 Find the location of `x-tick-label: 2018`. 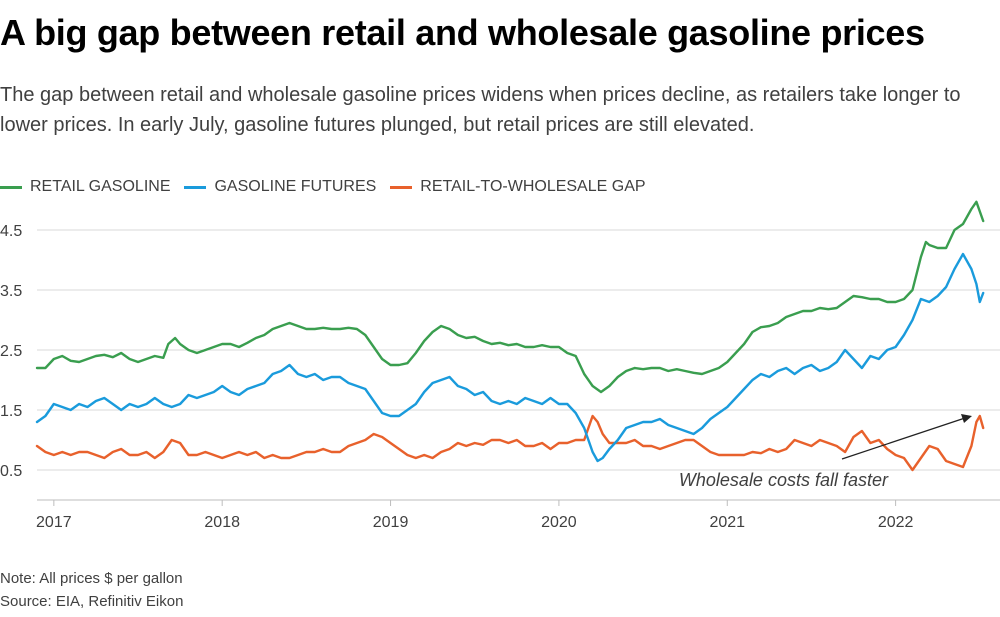

x-tick-label: 2018 is located at coordinates (222, 522).